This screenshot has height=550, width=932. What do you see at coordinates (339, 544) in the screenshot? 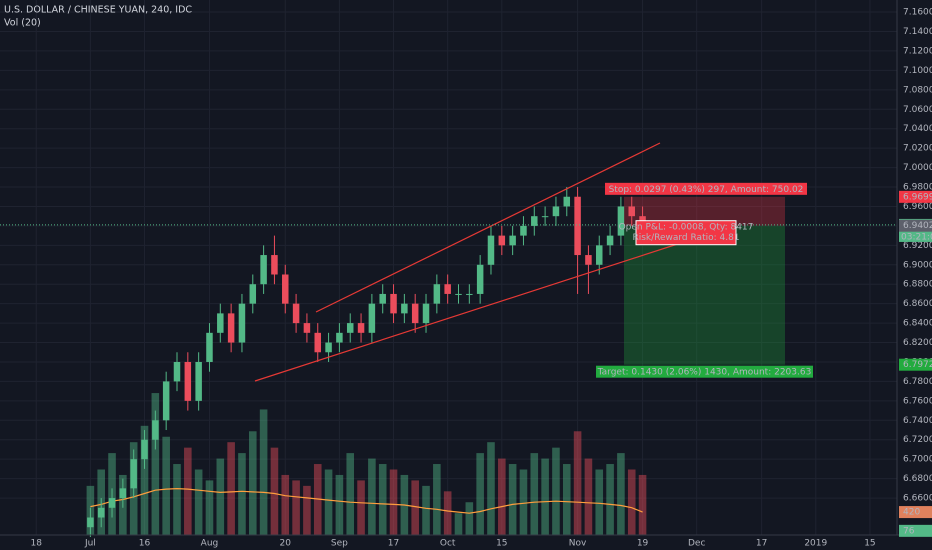
I see `x-tick-label: Sep` at bounding box center [339, 544].